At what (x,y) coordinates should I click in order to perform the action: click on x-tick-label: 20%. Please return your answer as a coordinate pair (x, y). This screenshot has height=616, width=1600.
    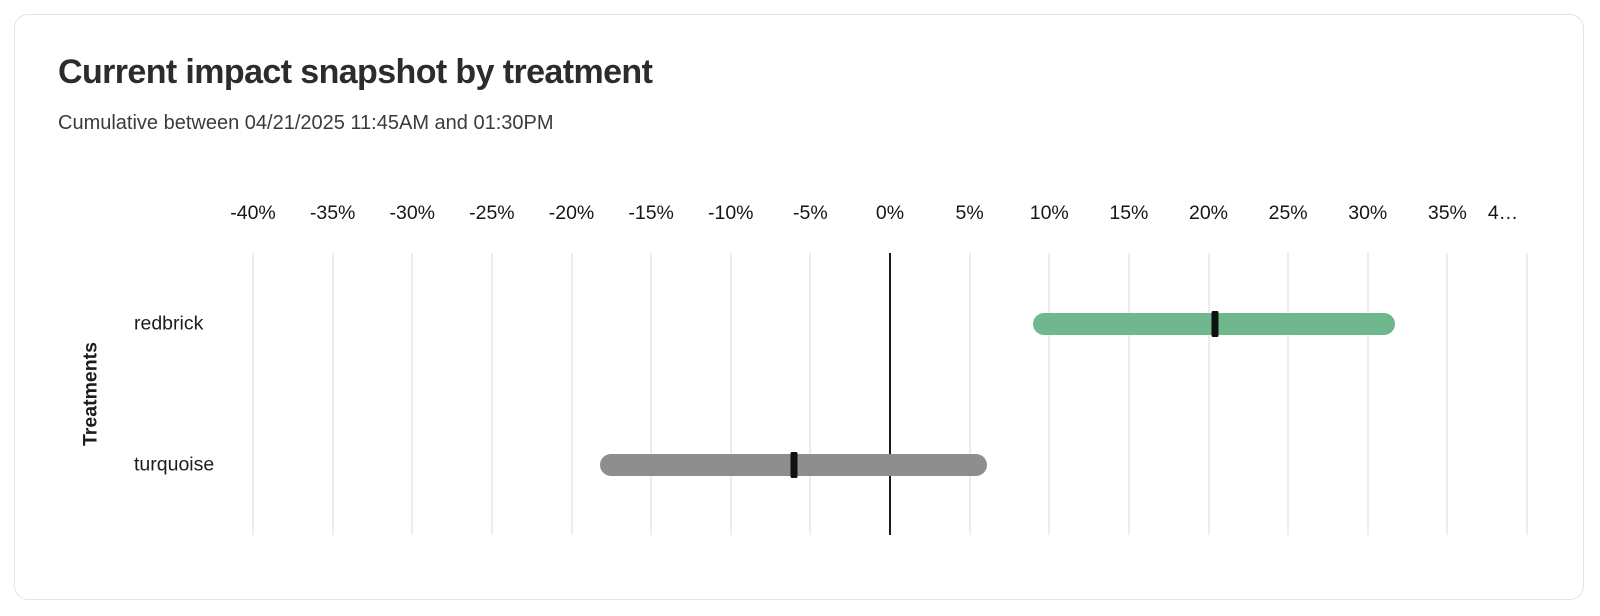
    Looking at the image, I should click on (1208, 213).